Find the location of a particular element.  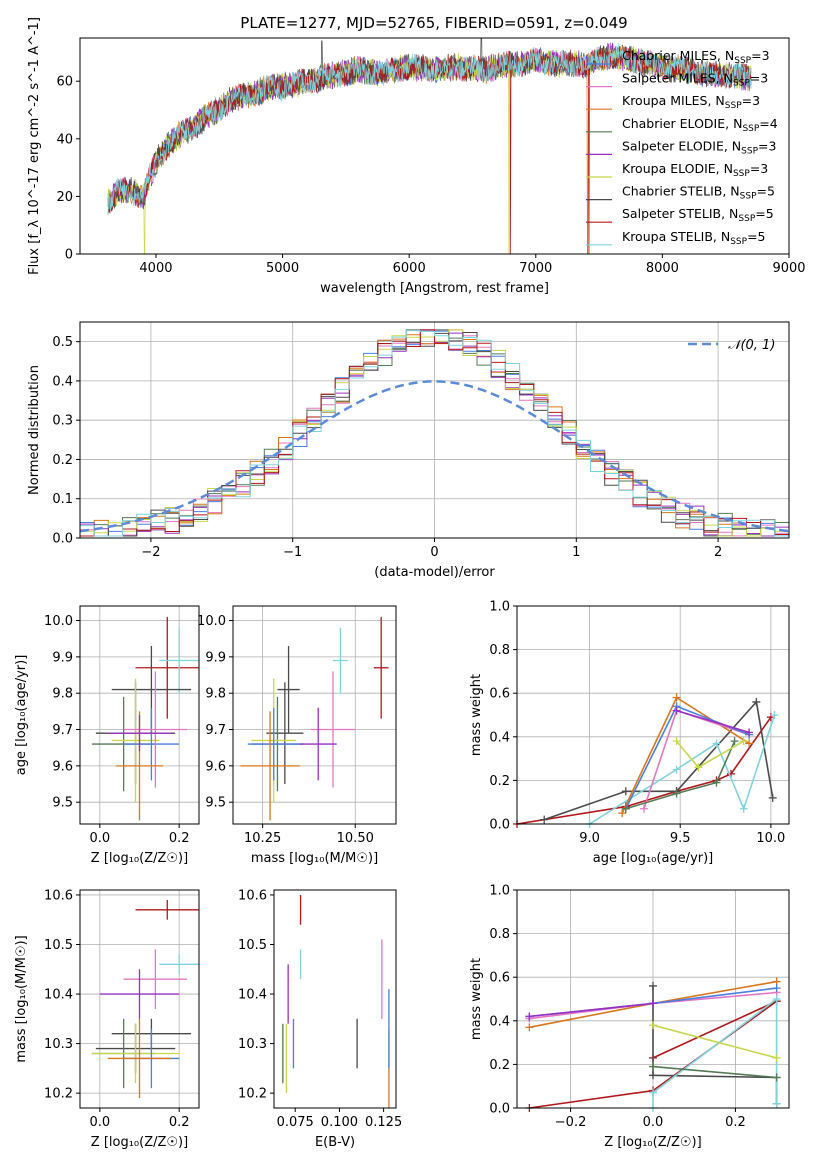

legend-entry: Salpeter STELIB, NSSP=5 is located at coordinates (698, 215).